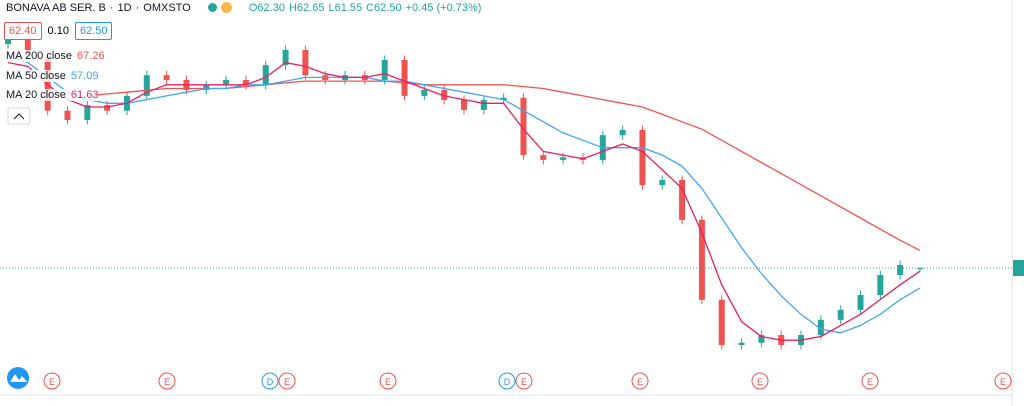 This screenshot has width=1024, height=406. I want to click on spread: 0.10, so click(58, 31).